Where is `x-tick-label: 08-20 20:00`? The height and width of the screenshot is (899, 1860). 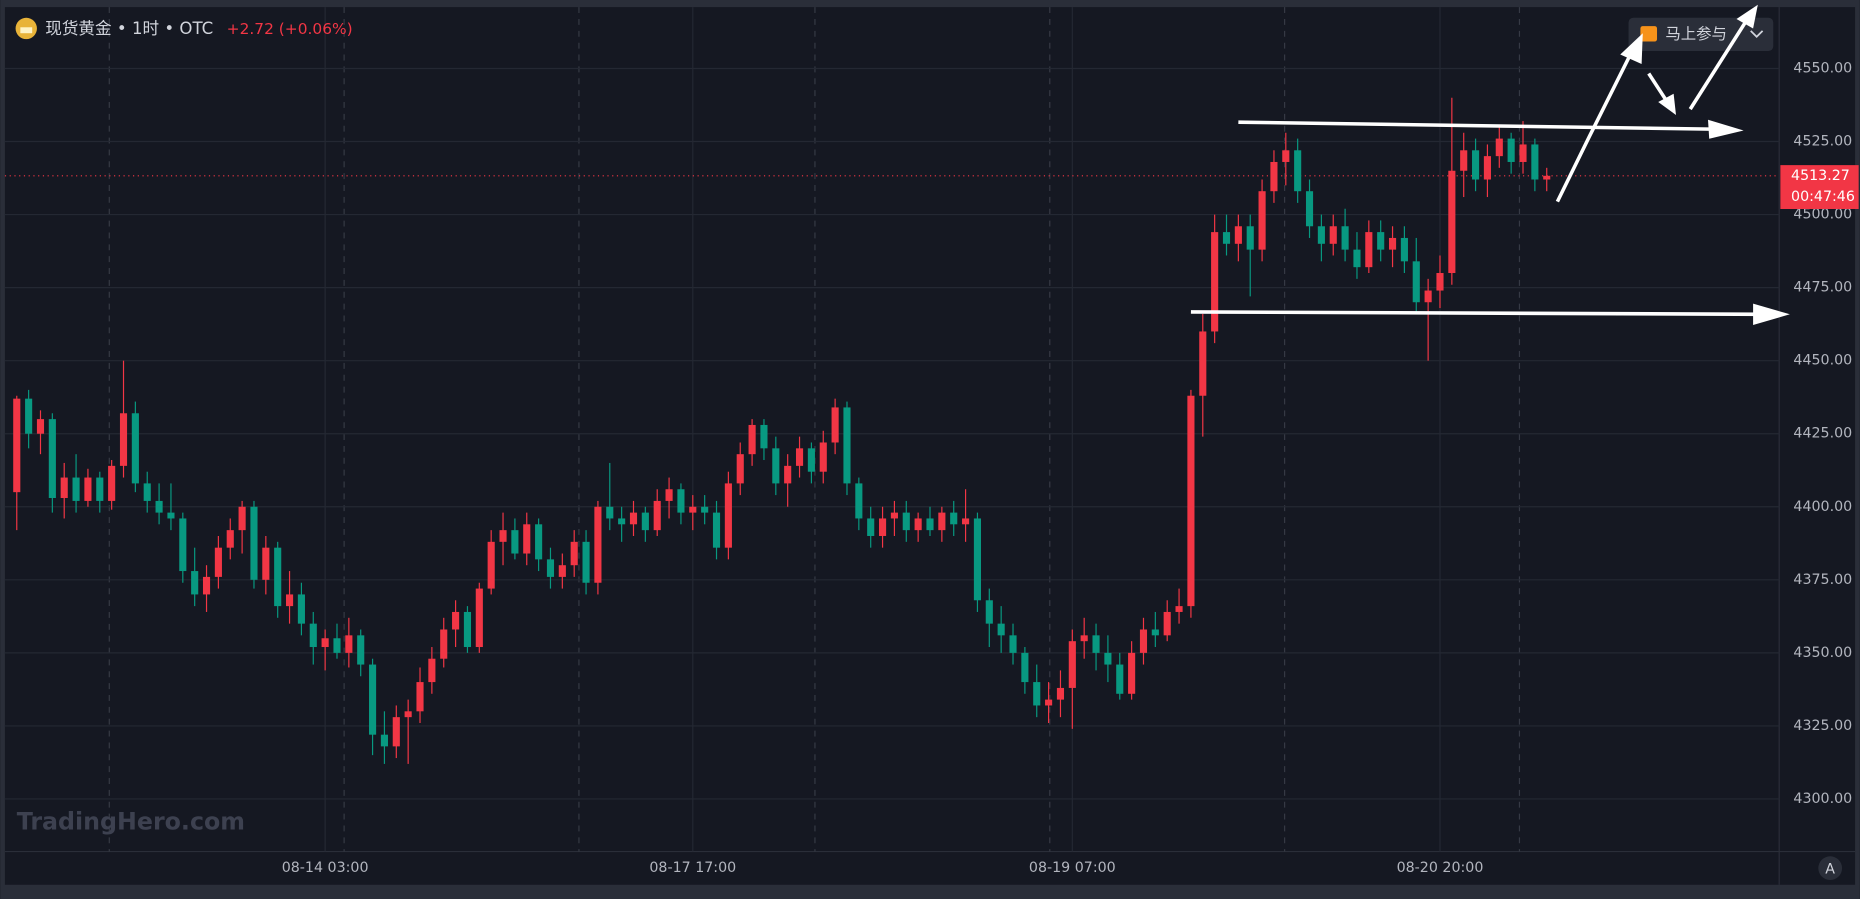 x-tick-label: 08-20 20:00 is located at coordinates (1440, 868).